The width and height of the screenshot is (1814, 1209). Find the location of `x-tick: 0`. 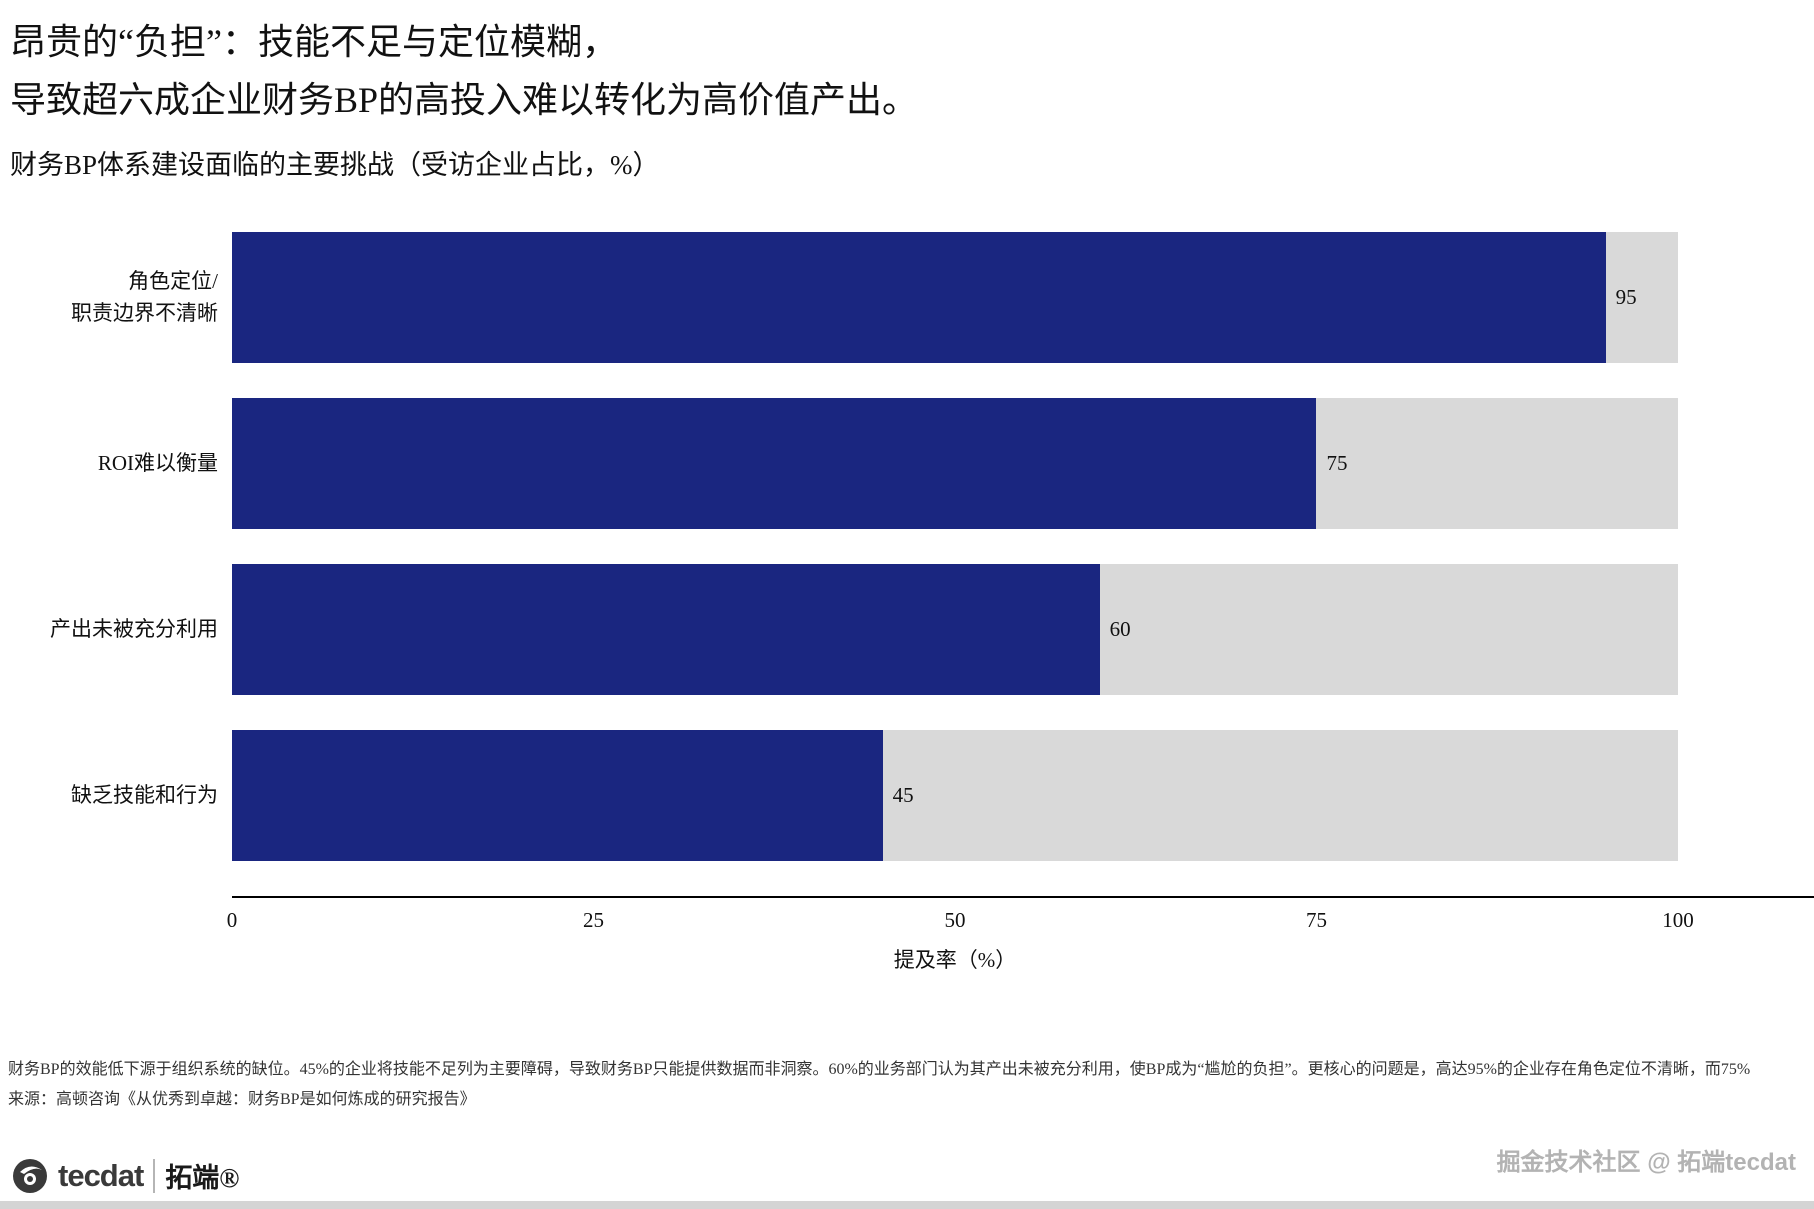

x-tick: 0 is located at coordinates (232, 920).